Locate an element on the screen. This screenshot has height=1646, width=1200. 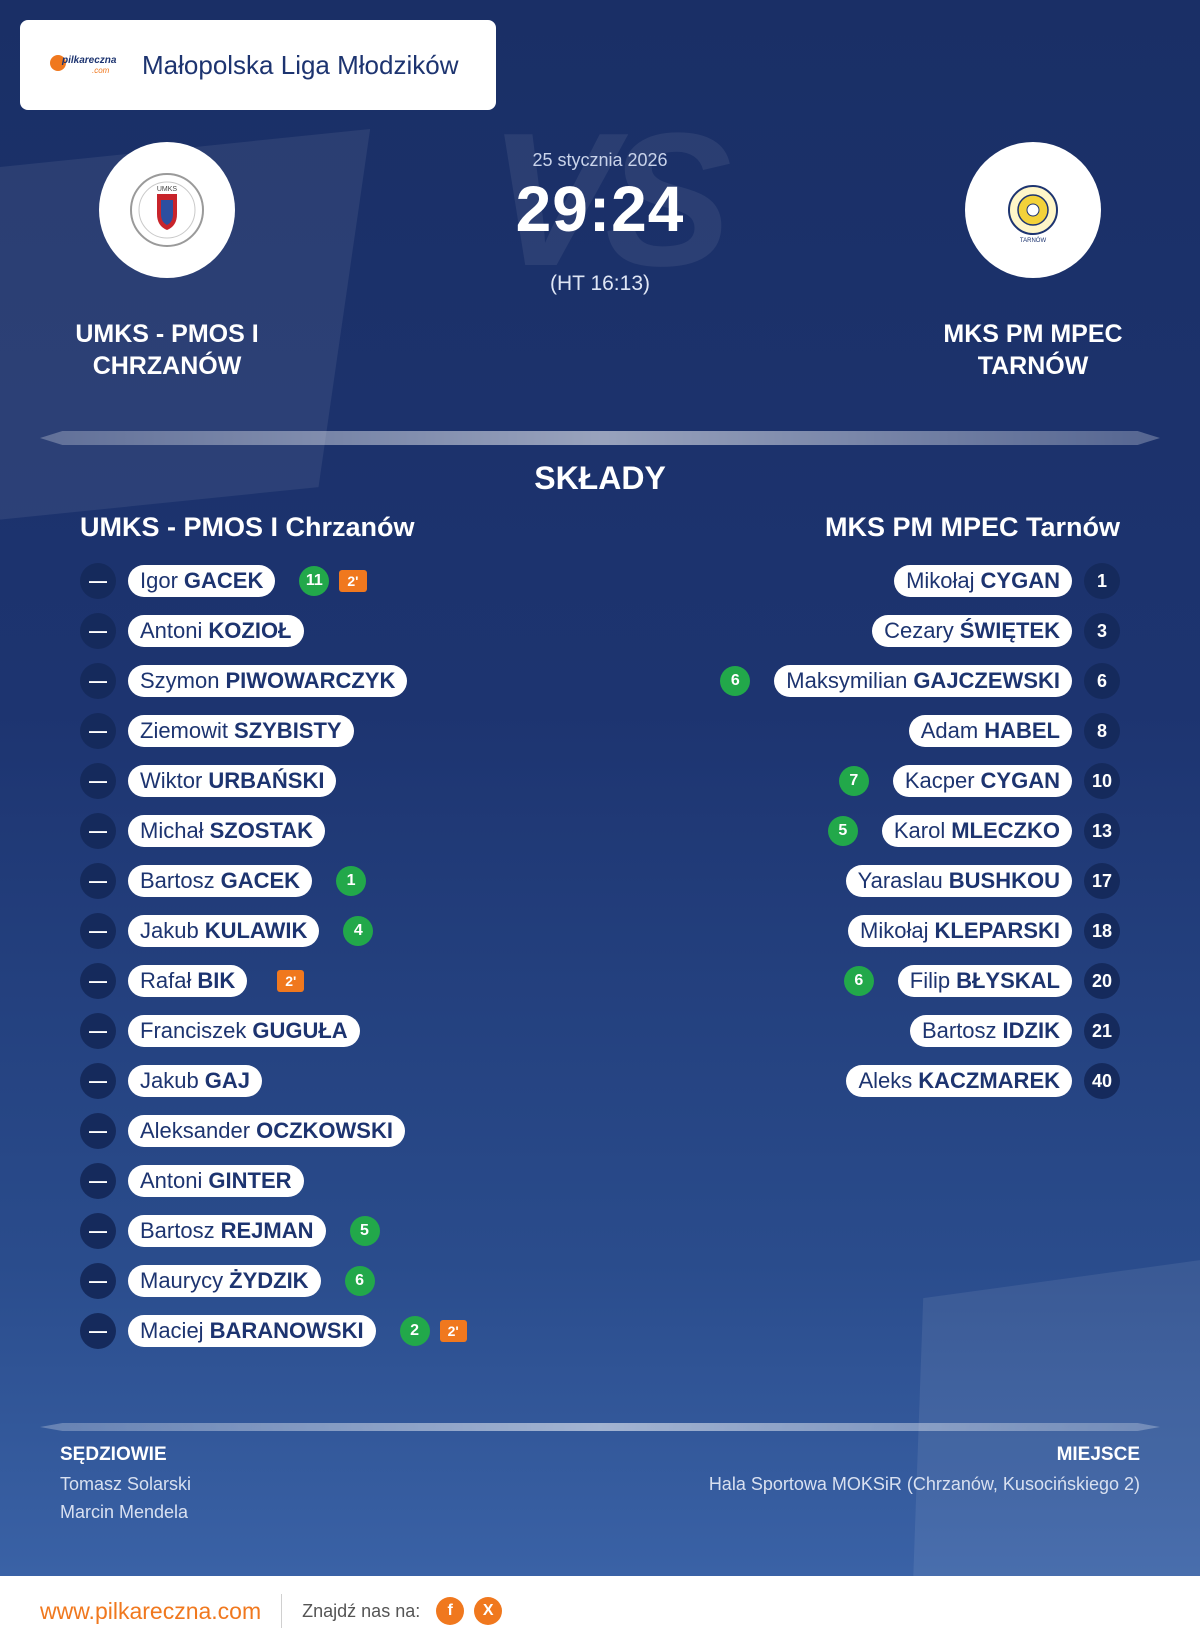
venue-label: MIEJSCE is located at coordinates (1098, 1454).